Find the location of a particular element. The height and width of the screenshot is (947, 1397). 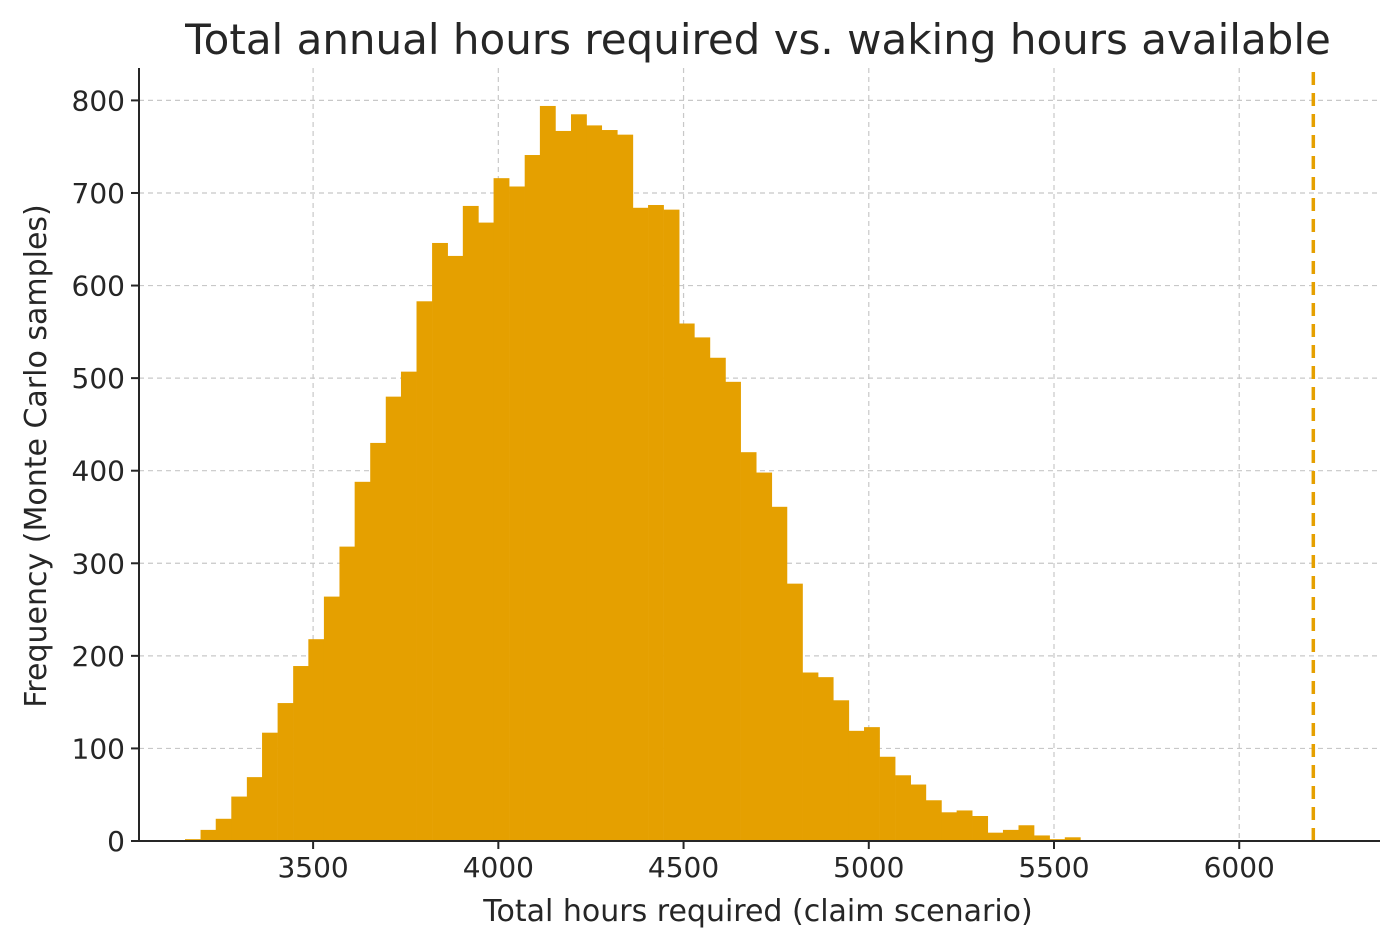

y-tick-label: 100 is located at coordinates (98, 748).